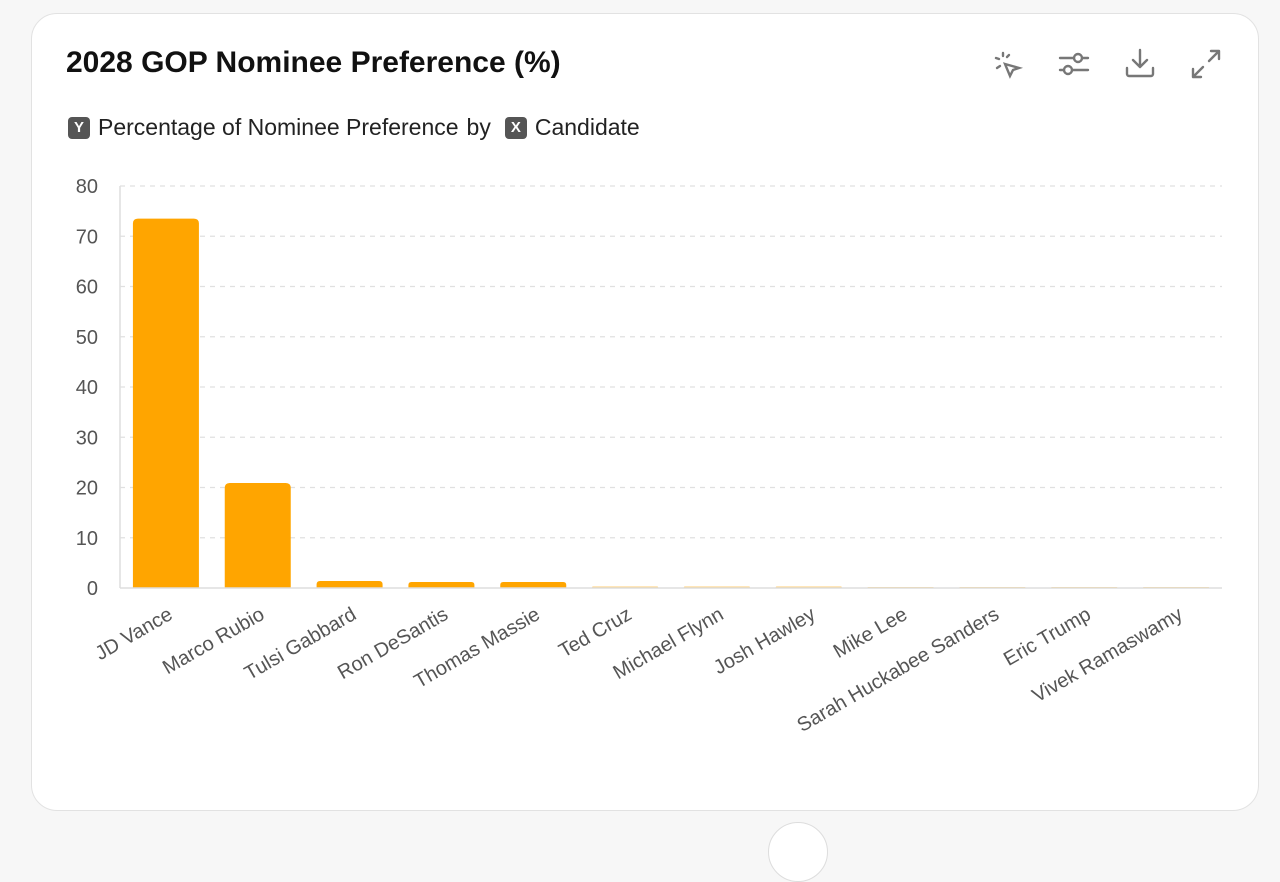 The image size is (1280, 882). Describe the element at coordinates (764, 641) in the screenshot. I see `x-tick-label: Josh Hawley` at that location.